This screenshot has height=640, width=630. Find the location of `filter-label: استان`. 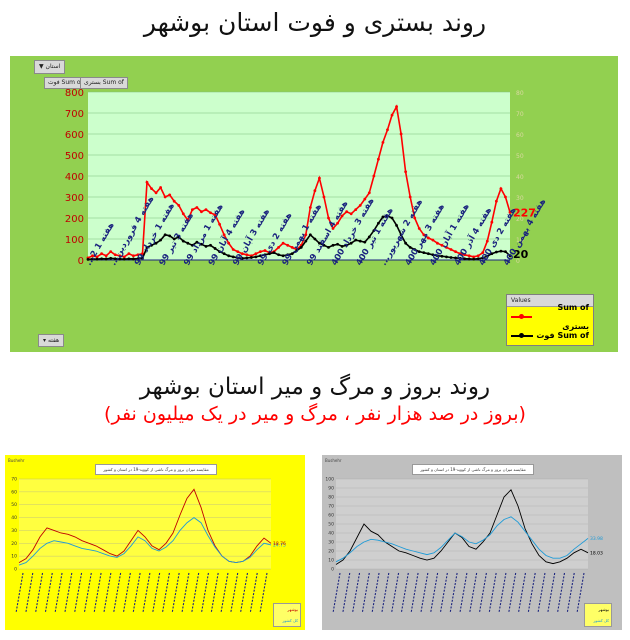

filter-label: استان is located at coordinates (53, 66).